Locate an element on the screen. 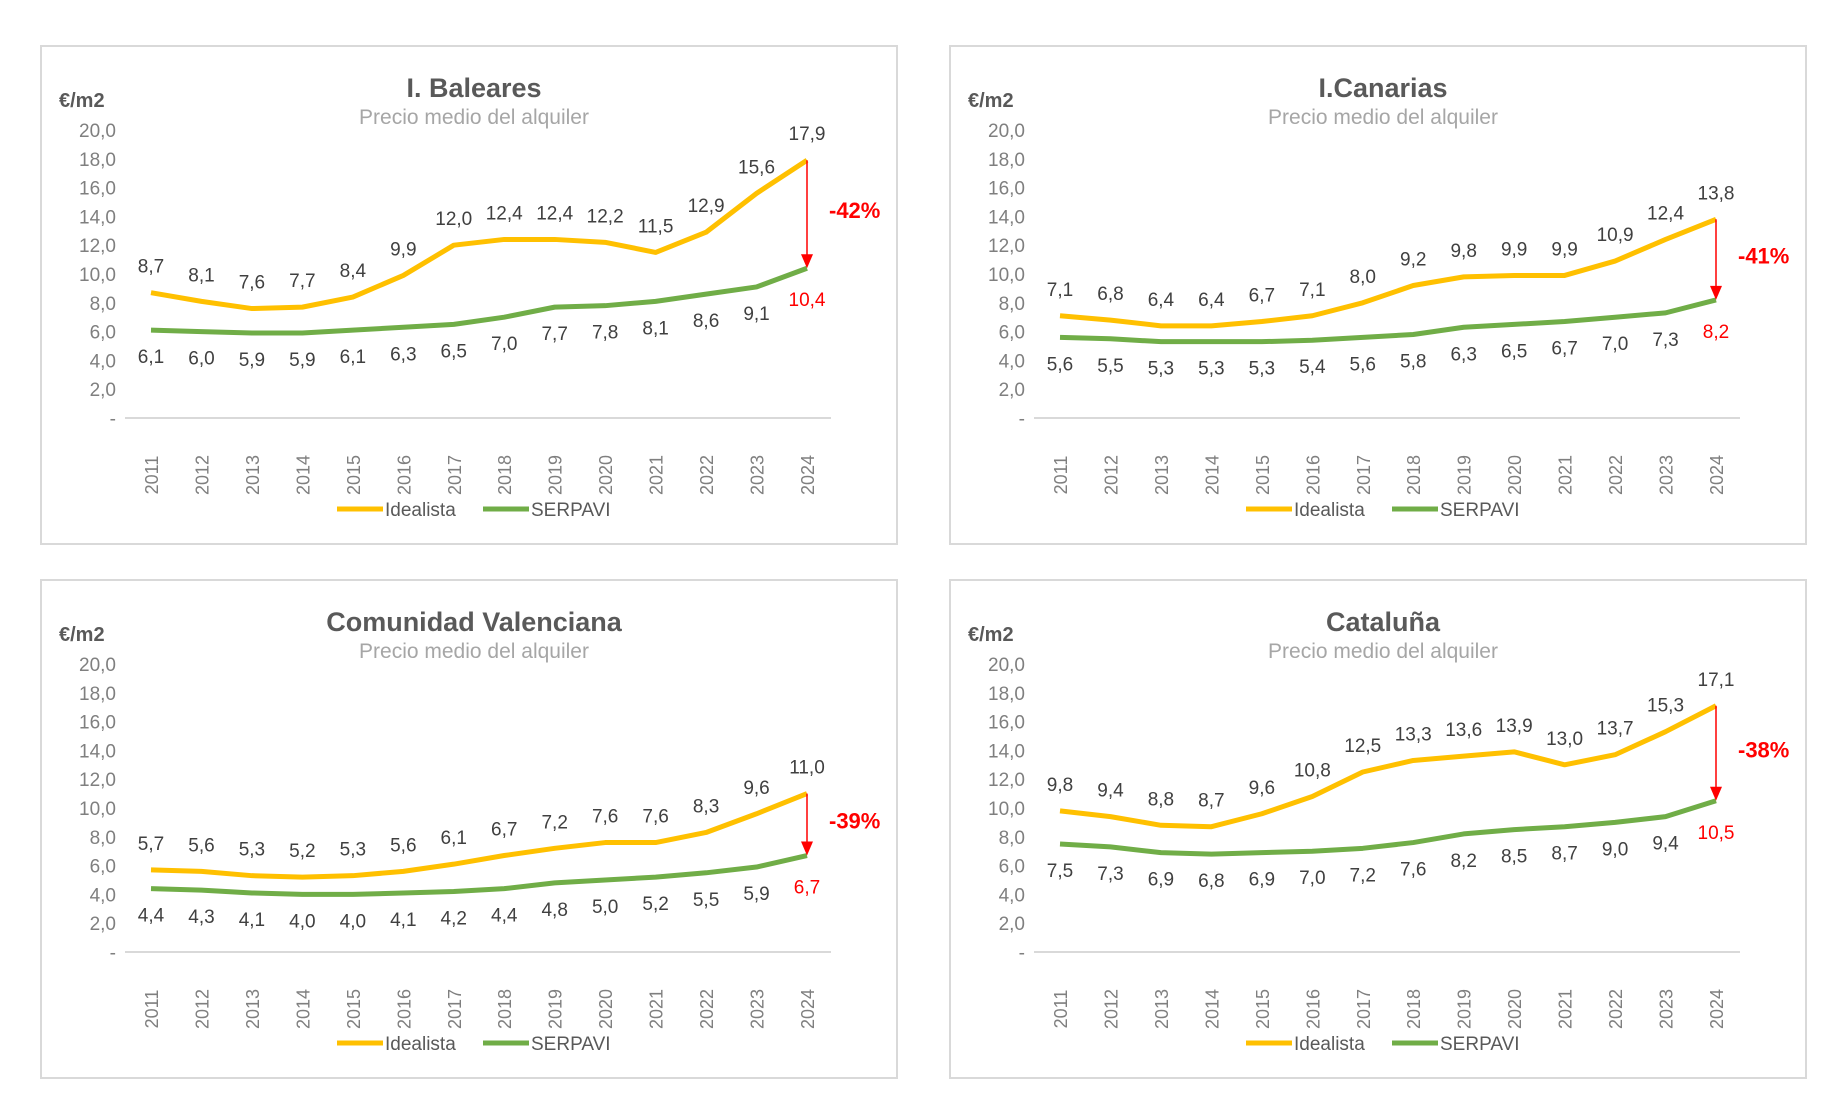 This screenshot has height=1097, width=1842. data-label: 7,1 is located at coordinates (1060, 290).